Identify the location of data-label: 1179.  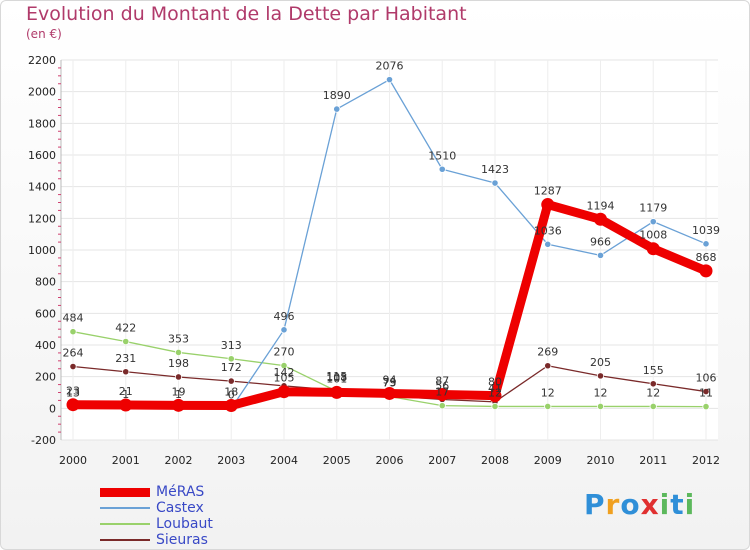
(653, 208).